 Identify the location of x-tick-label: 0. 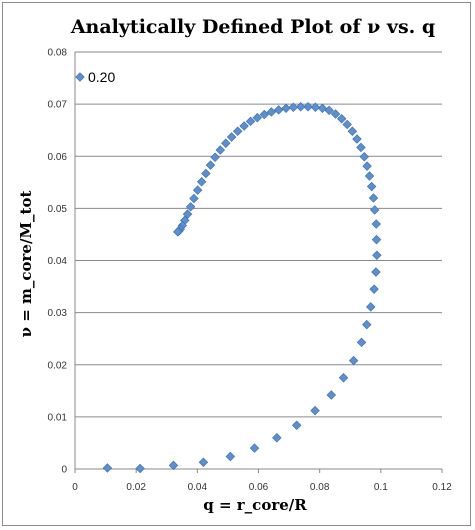
(75, 487).